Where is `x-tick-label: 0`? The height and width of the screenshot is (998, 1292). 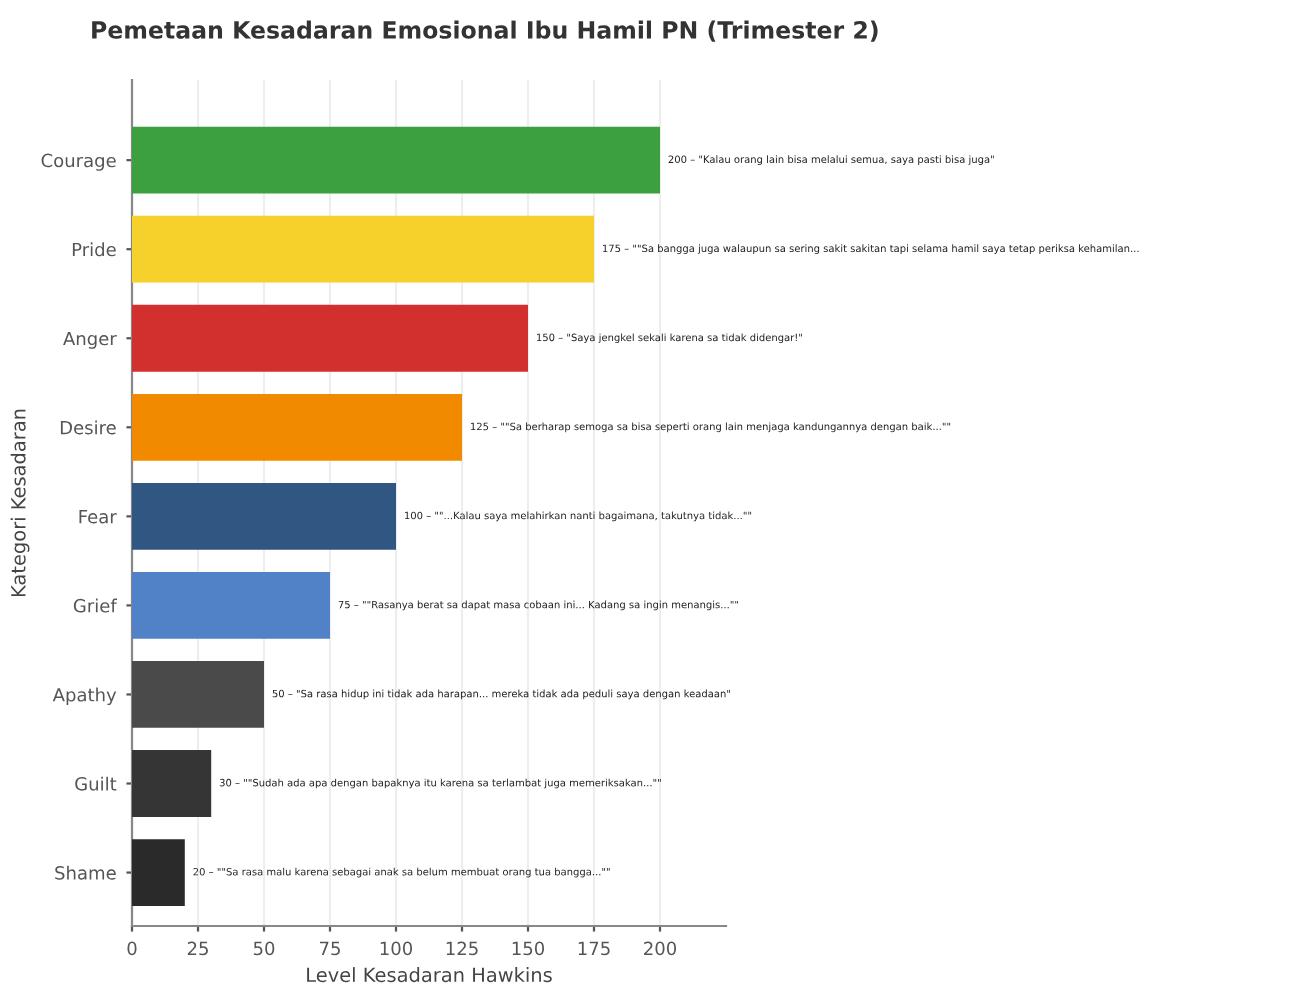 x-tick-label: 0 is located at coordinates (132, 948).